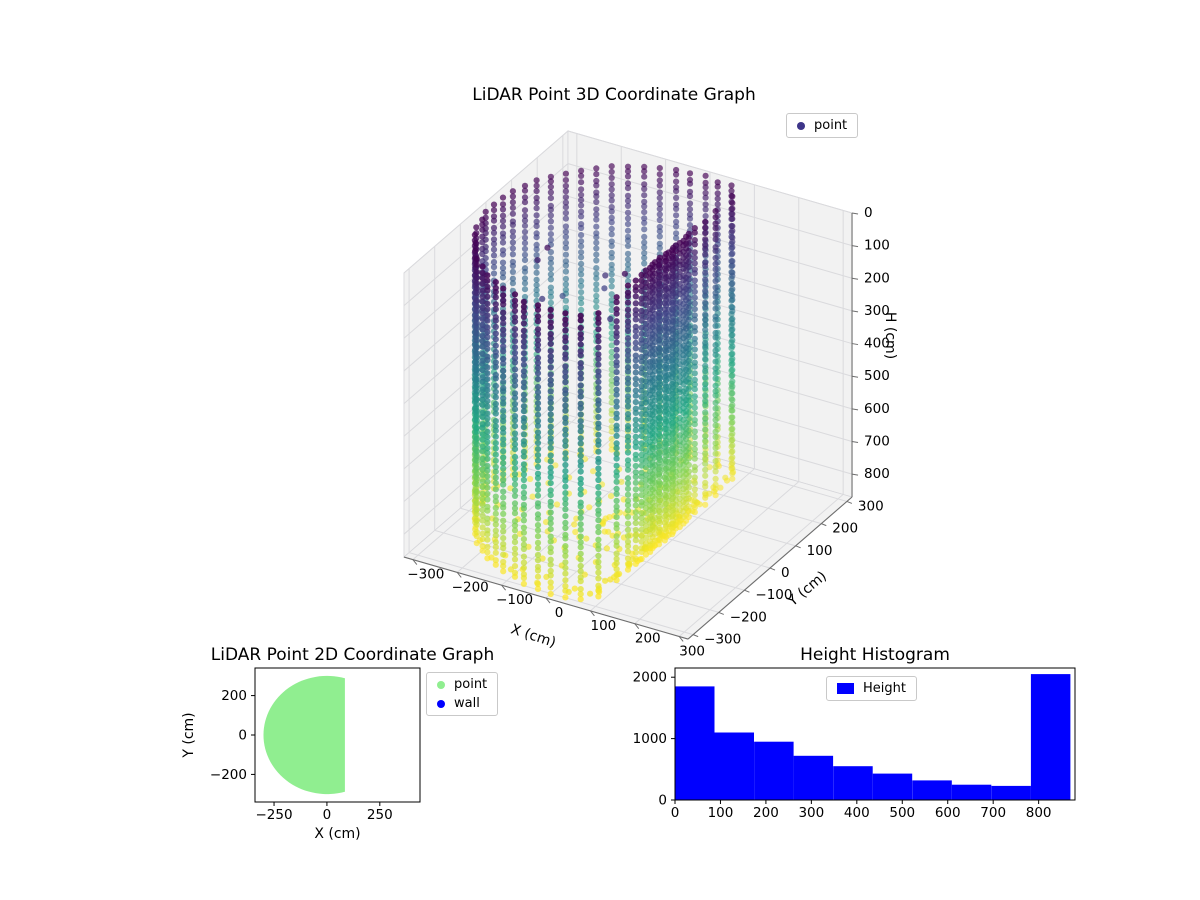 The image size is (1200, 900). Describe the element at coordinates (441, 703) in the screenshot. I see `wall-marker-icon` at that location.